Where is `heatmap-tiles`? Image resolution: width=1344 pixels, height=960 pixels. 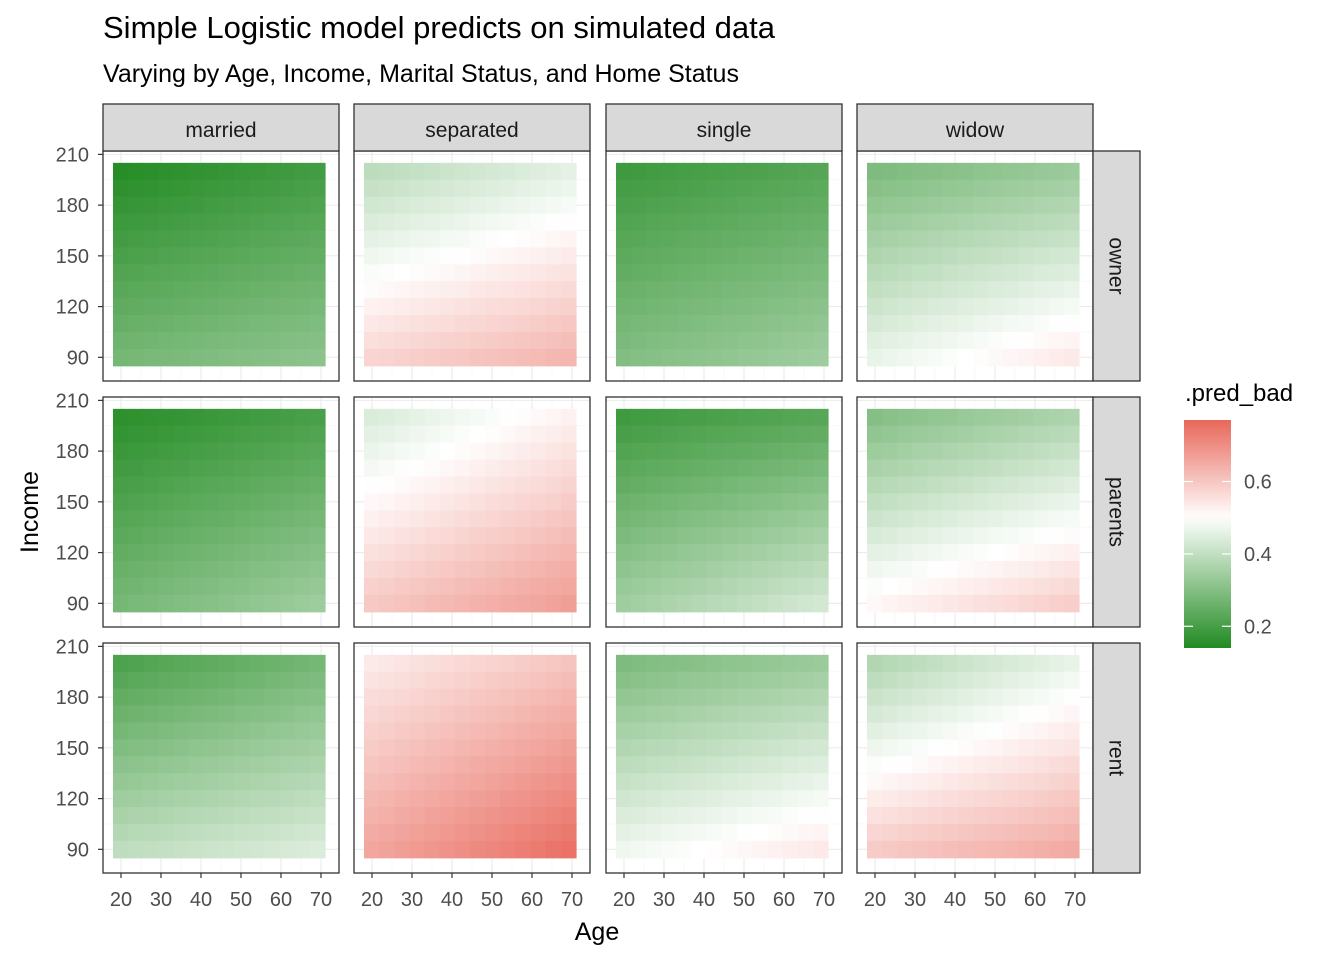
heatmap-tiles is located at coordinates (973, 756).